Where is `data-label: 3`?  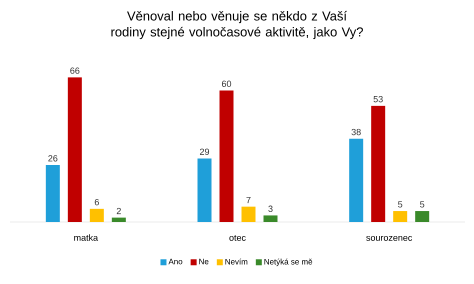 data-label: 3 is located at coordinates (270, 209).